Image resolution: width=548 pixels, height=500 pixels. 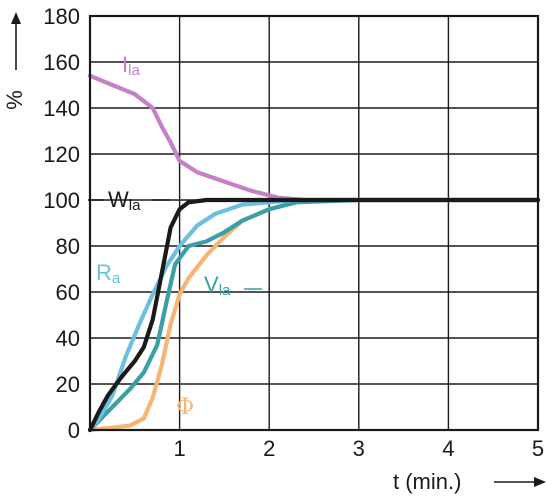 I want to click on y-tick-label: 100, so click(x=61, y=200).